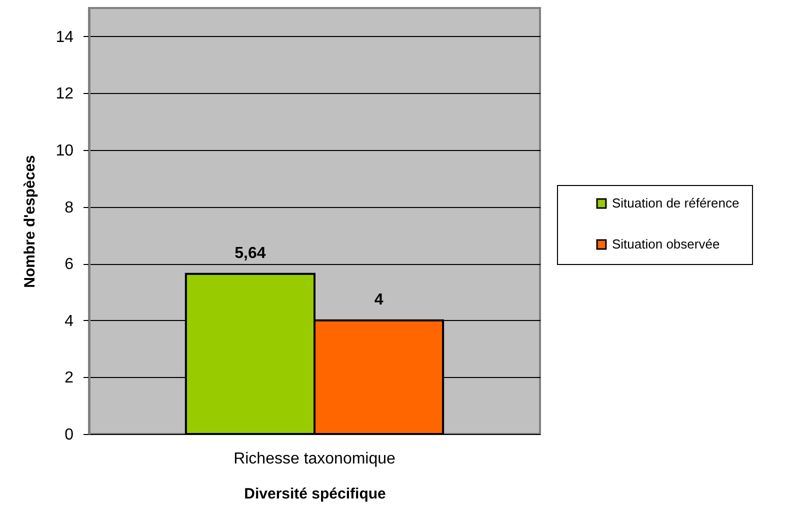  Describe the element at coordinates (65, 94) in the screenshot. I see `y-tick-label: 12` at that location.